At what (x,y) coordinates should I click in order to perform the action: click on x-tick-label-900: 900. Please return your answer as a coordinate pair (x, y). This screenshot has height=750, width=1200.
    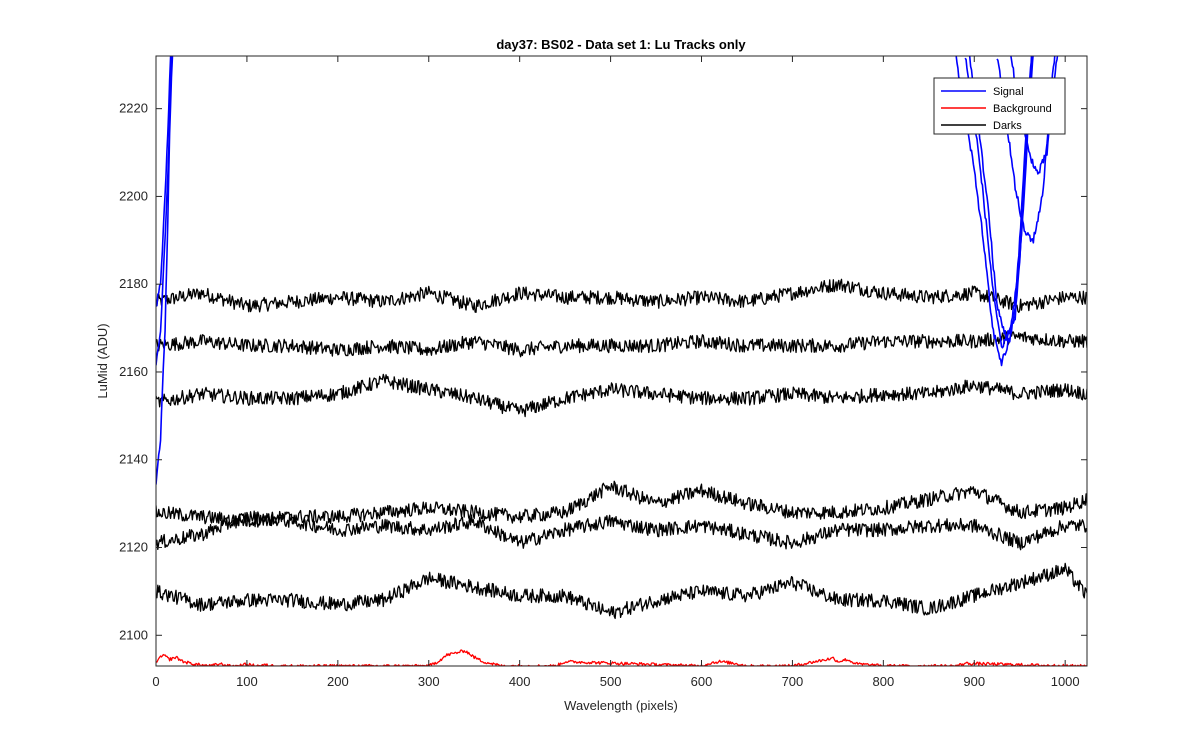
    Looking at the image, I should click on (974, 681).